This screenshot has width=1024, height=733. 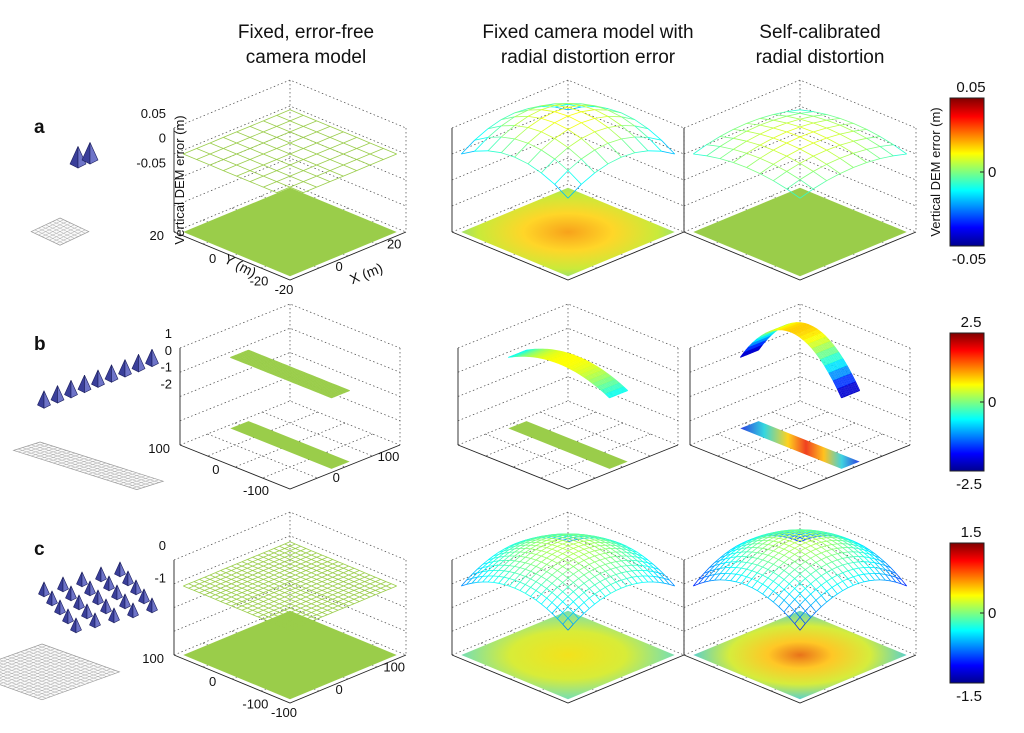 I want to click on colorbar-mid-label: 0, so click(x=992, y=402).